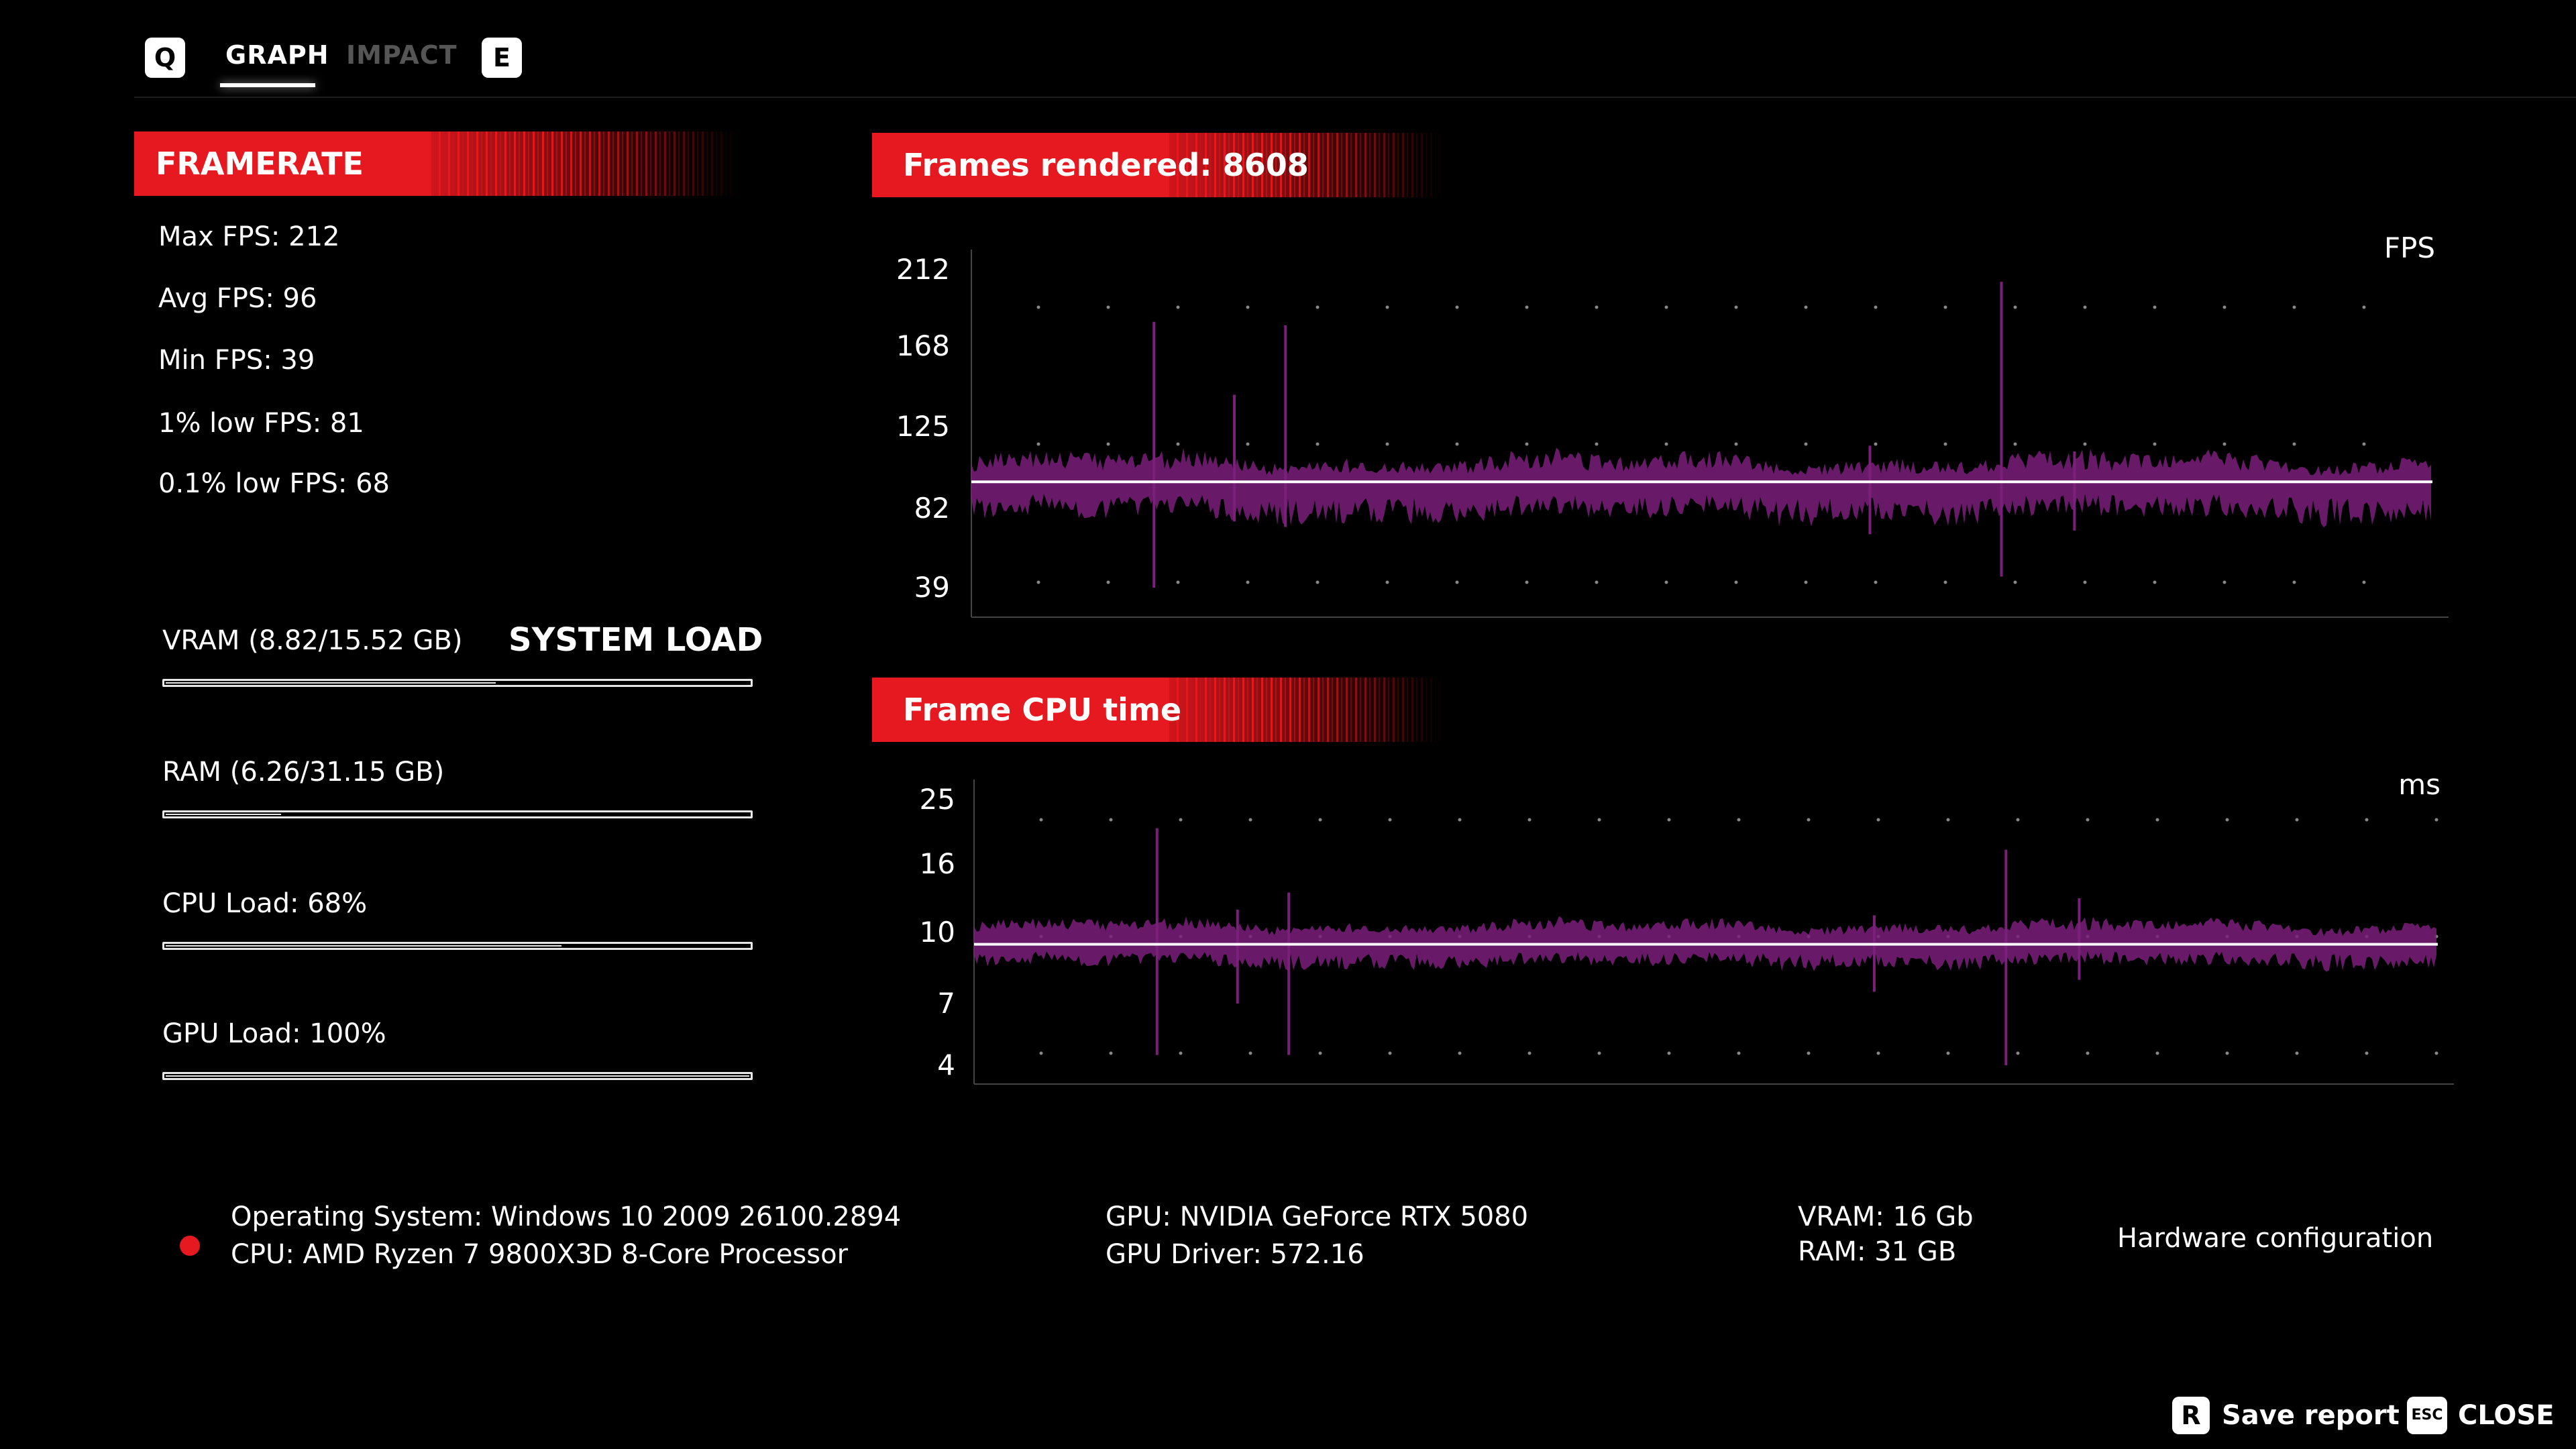 The width and height of the screenshot is (2576, 1449). Describe the element at coordinates (436, 163) in the screenshot. I see `framerate-banner: FRAMERATE` at that location.